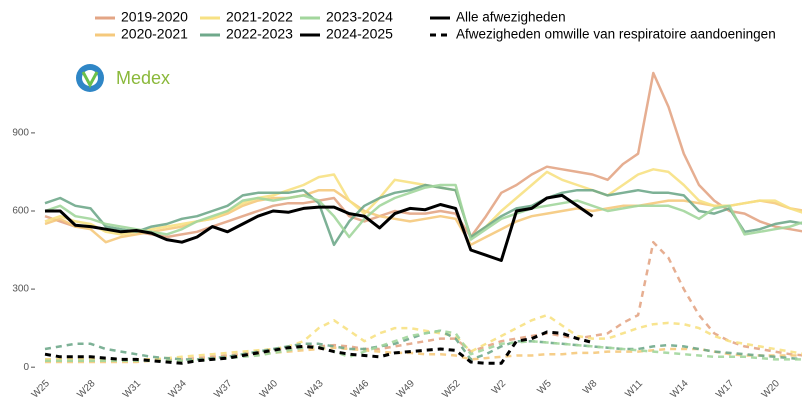 This screenshot has width=802, height=407. Describe the element at coordinates (86, 389) in the screenshot. I see `x-tick-label: W28` at that location.